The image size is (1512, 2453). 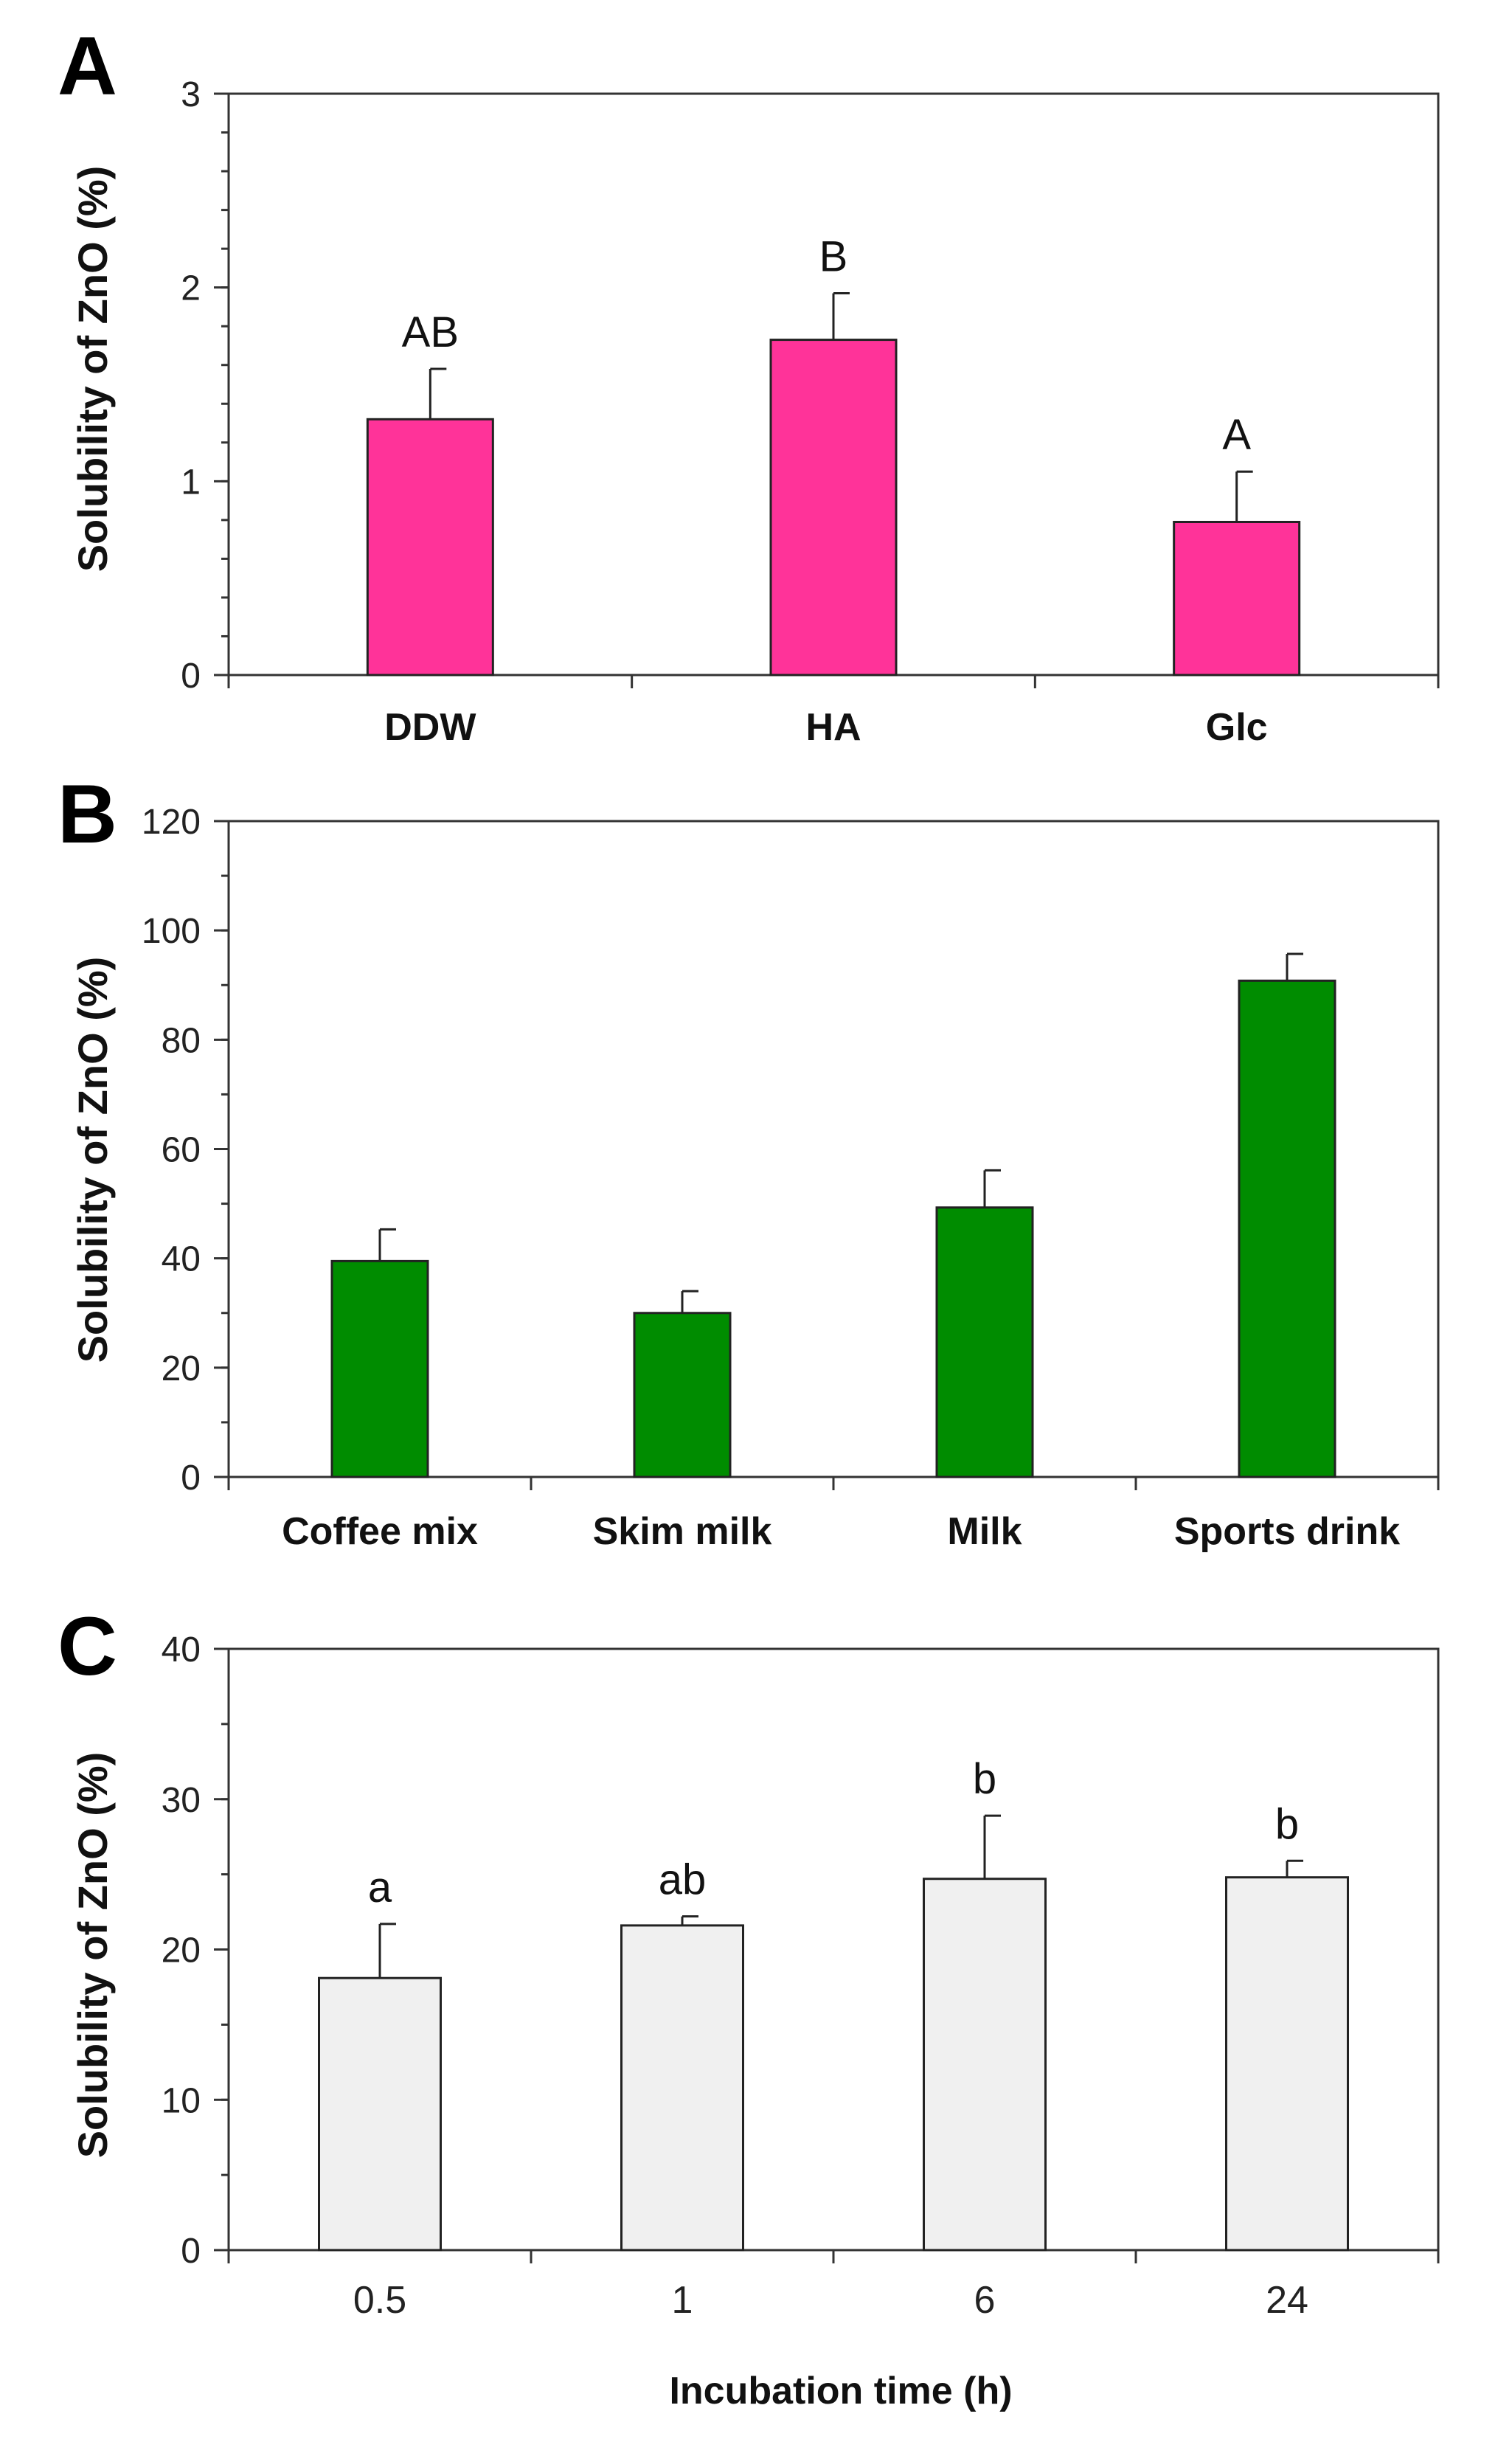 What do you see at coordinates (191, 676) in the screenshot?
I see `panel-a-y-tick-label: 0` at bounding box center [191, 676].